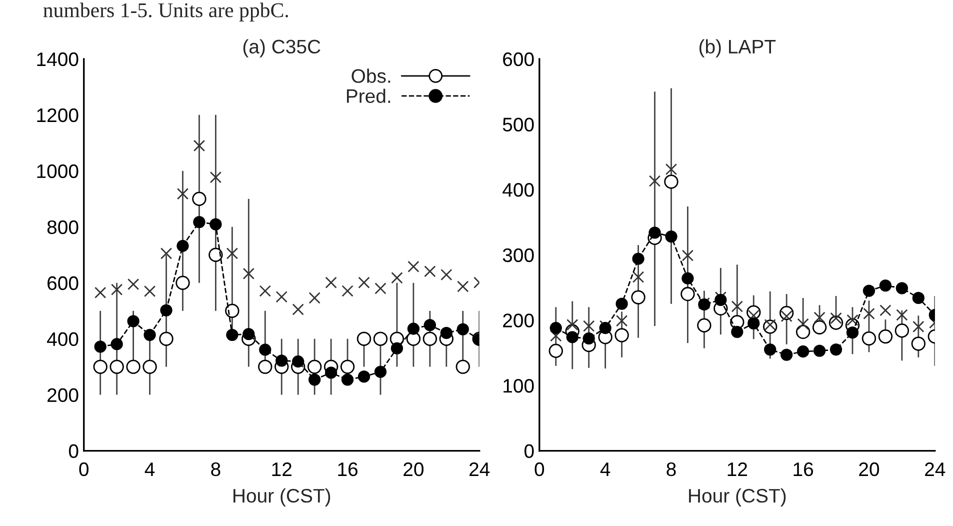  What do you see at coordinates (62, 227) in the screenshot?
I see `y-tick-label: 800` at bounding box center [62, 227].